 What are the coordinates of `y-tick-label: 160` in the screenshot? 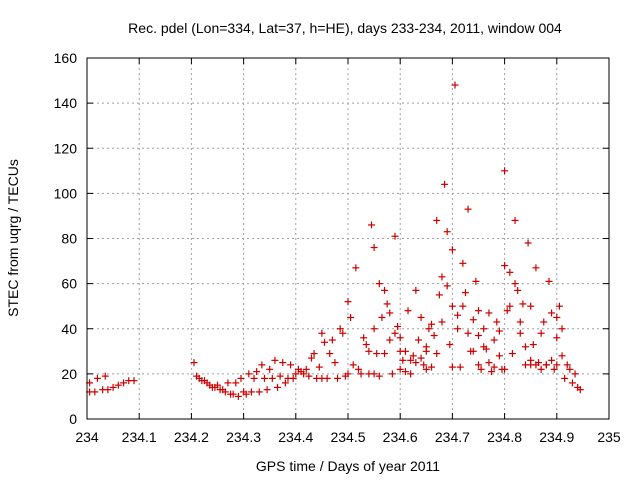 It's located at (66, 58).